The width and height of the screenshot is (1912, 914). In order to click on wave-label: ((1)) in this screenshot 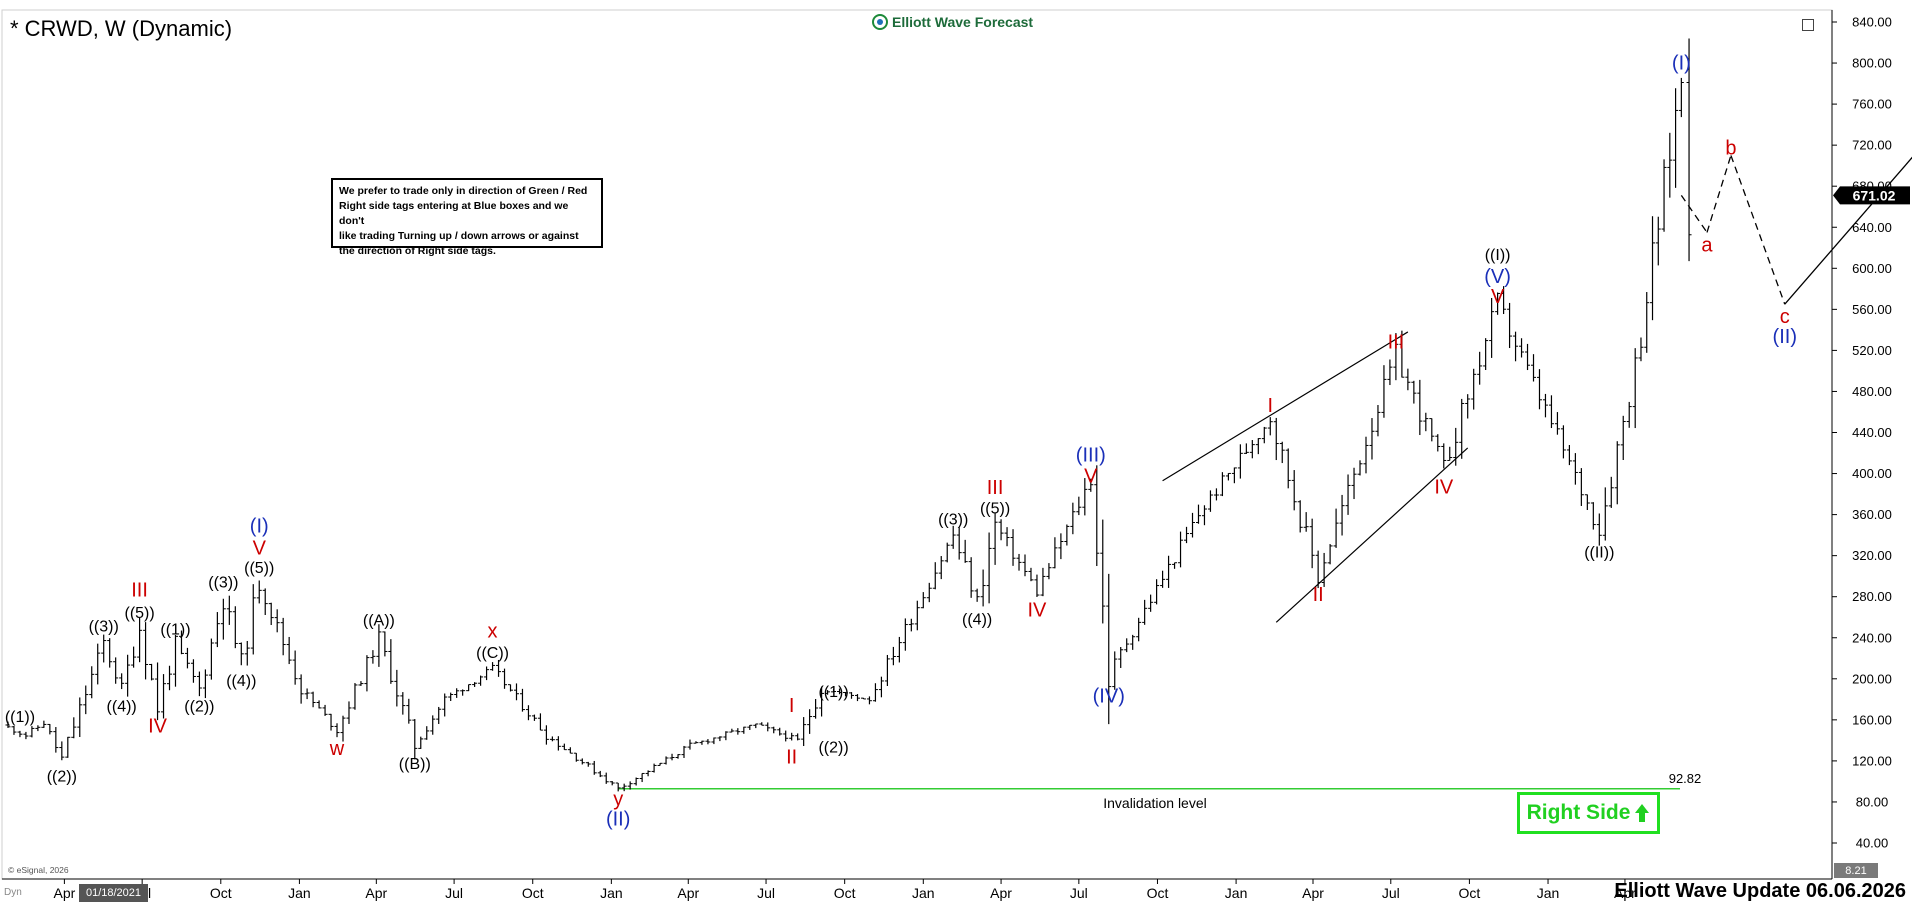, I will do `click(20, 717)`.